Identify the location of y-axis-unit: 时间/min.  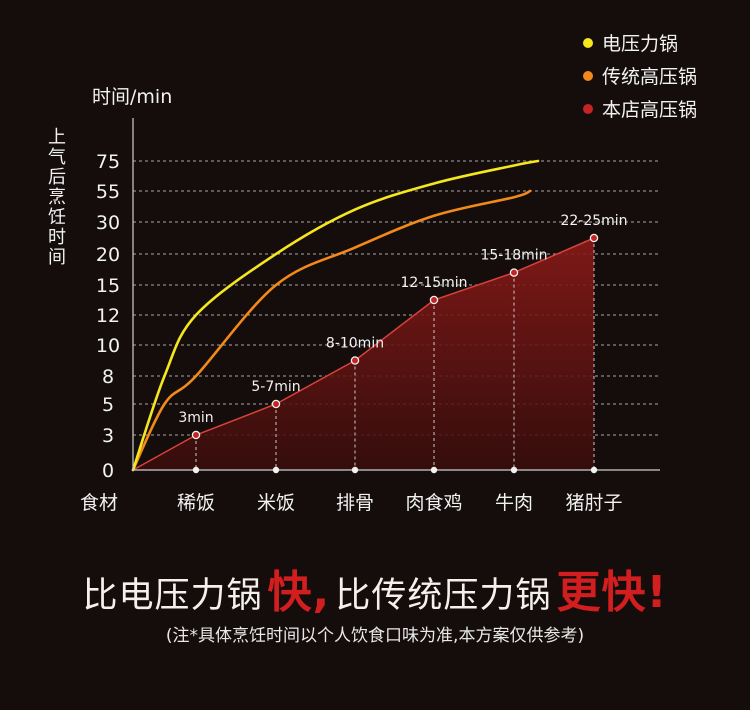
(132, 97).